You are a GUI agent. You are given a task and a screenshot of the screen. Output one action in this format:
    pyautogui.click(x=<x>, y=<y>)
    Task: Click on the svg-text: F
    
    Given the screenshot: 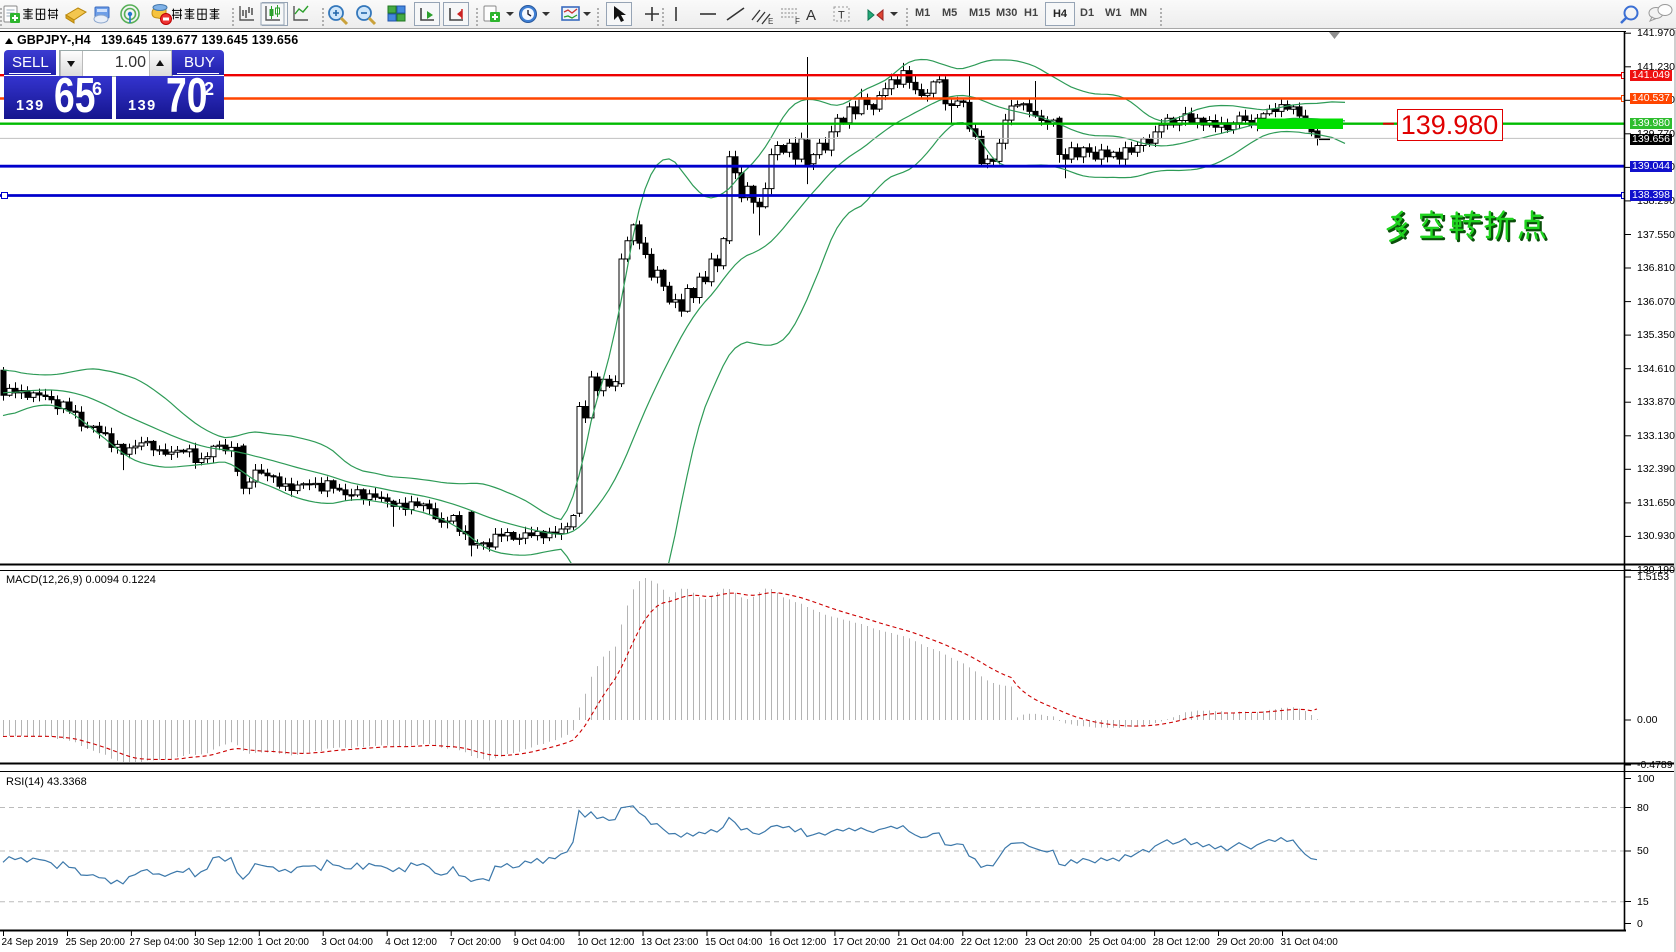 What is the action you would take?
    pyautogui.click(x=797, y=21)
    